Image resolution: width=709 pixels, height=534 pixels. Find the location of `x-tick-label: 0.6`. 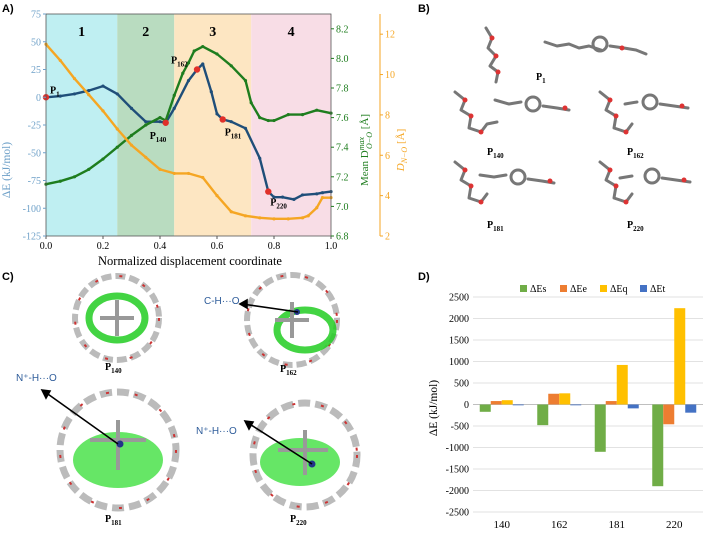

x-tick-label: 0.6 is located at coordinates (217, 246).